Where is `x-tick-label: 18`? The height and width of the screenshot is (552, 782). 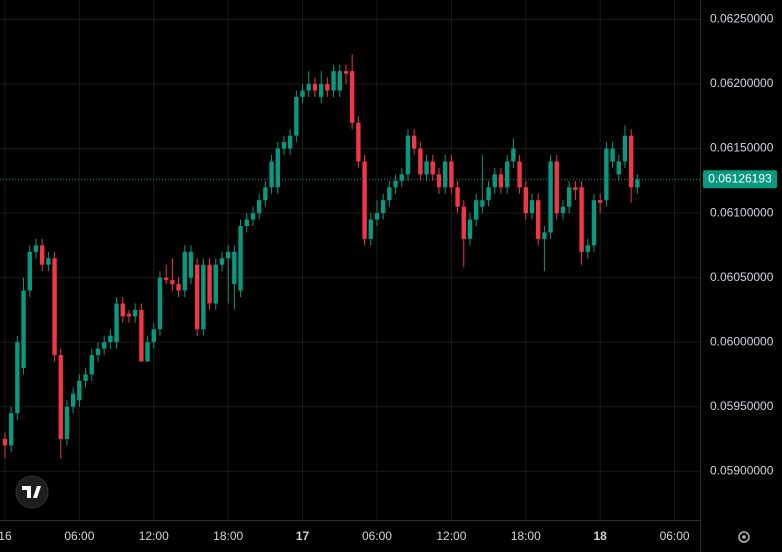
x-tick-label: 18 is located at coordinates (600, 536).